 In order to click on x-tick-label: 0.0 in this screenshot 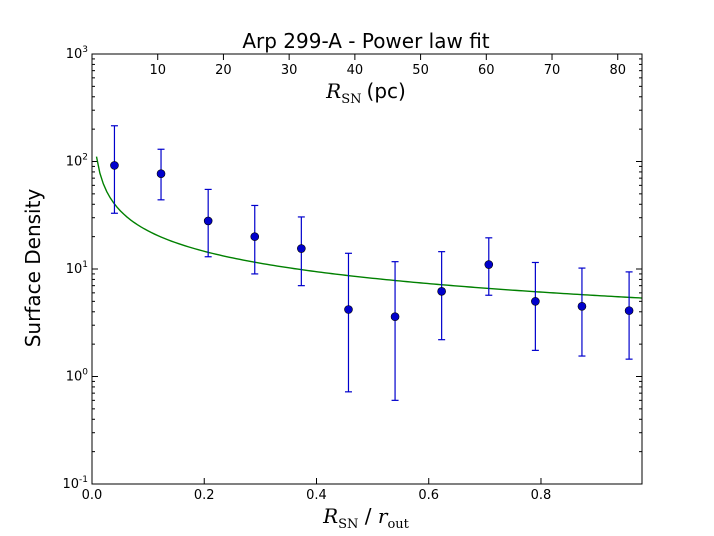, I will do `click(92, 495)`.